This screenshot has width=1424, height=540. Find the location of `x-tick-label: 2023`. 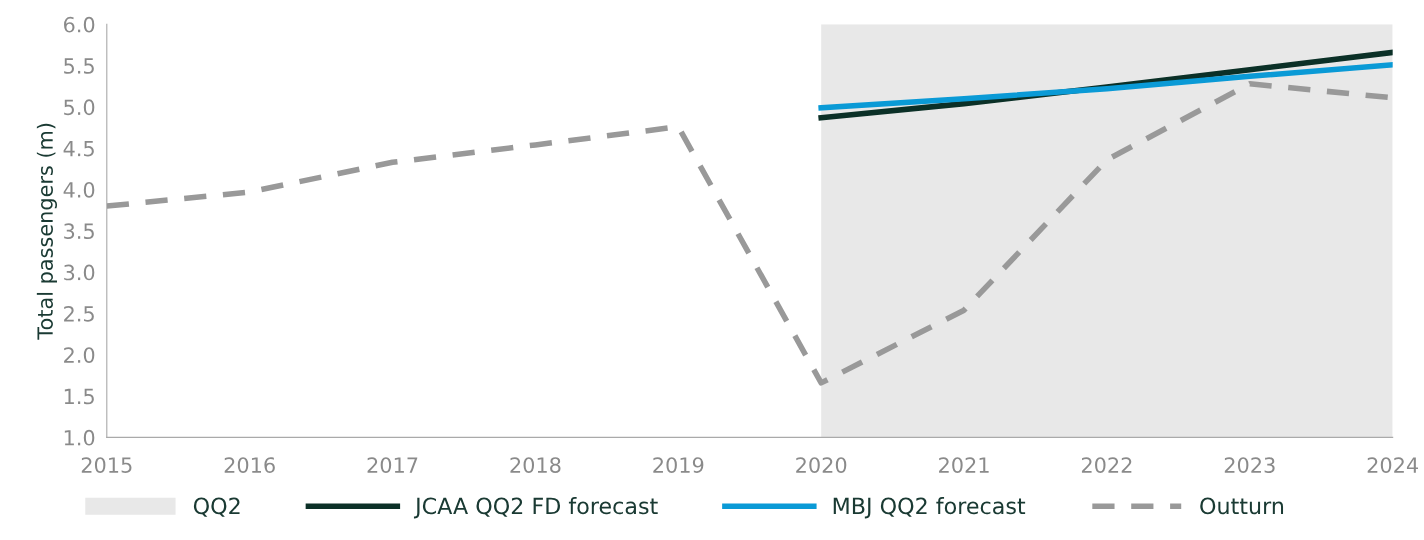

x-tick-label: 2023 is located at coordinates (1249, 465).